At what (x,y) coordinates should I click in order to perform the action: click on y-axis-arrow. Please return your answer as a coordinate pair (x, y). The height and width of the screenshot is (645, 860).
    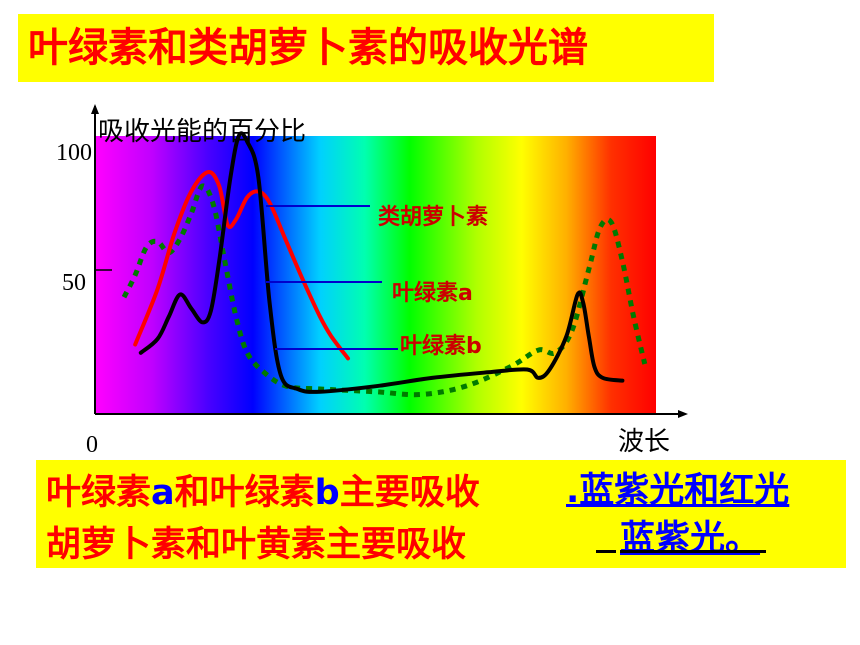
    Looking at the image, I should click on (95, 109).